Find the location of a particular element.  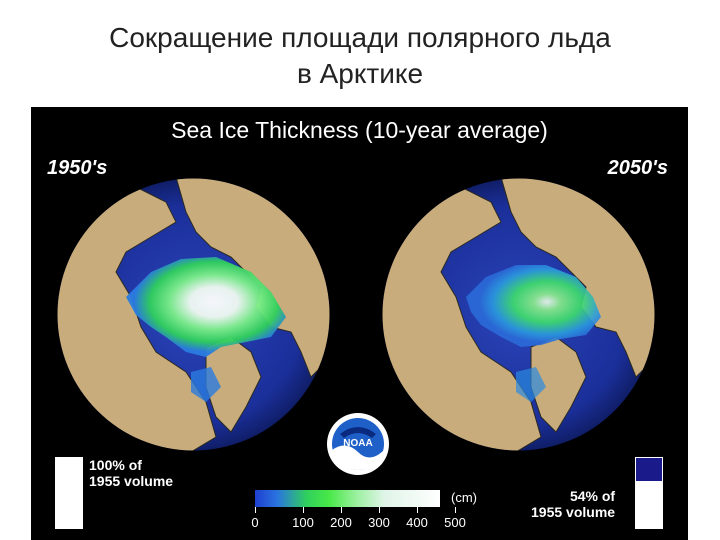

volume-label-2050s-line-2: 1955 volume is located at coordinates (573, 512).